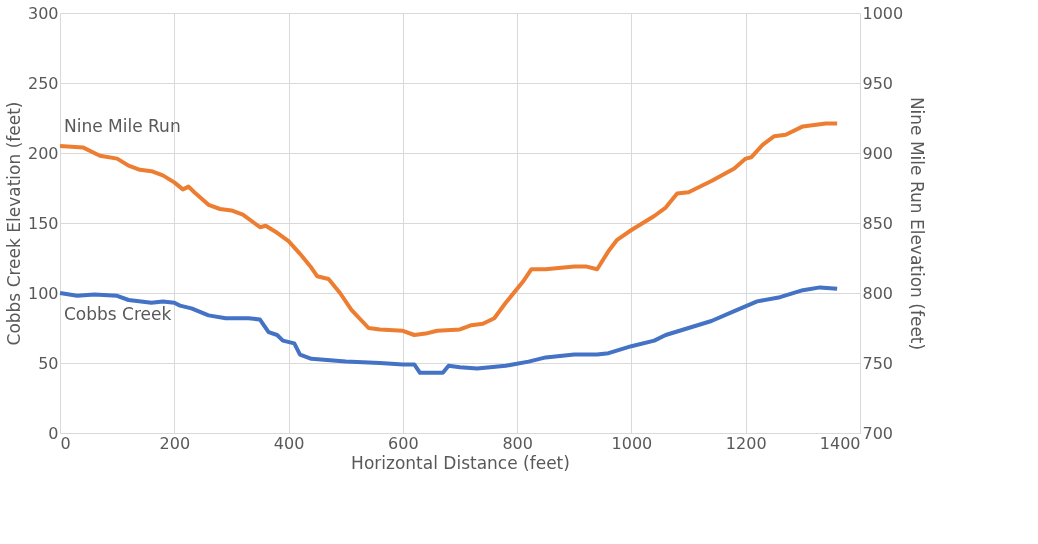 The image size is (1038, 544). Describe the element at coordinates (118, 314) in the screenshot. I see `series-label: Cobbs Creek` at that location.